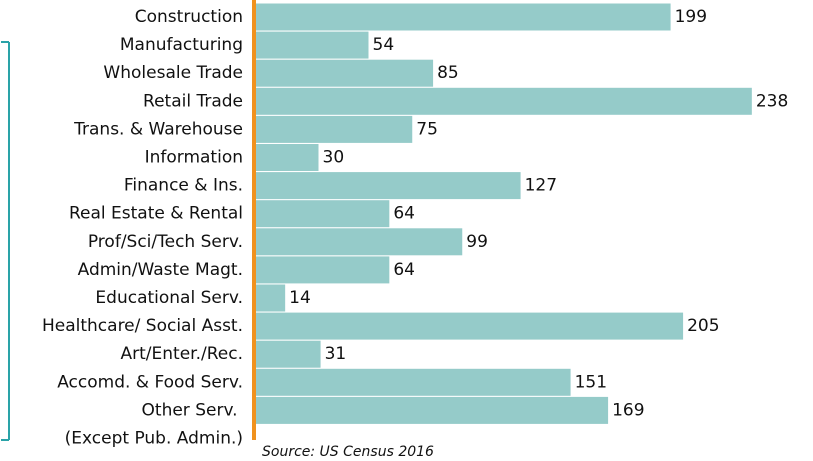 The image size is (813, 461). Describe the element at coordinates (300, 298) in the screenshot. I see `value-label: 14` at that location.